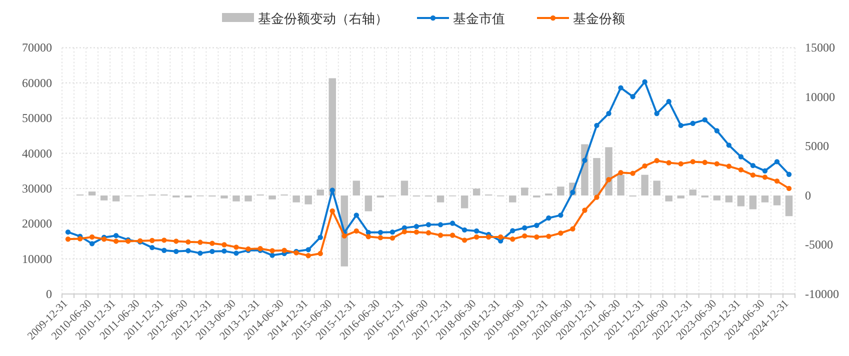 The height and width of the screenshot is (356, 849). I want to click on legend-label: 基金份额变动（右轴）, so click(323, 18).